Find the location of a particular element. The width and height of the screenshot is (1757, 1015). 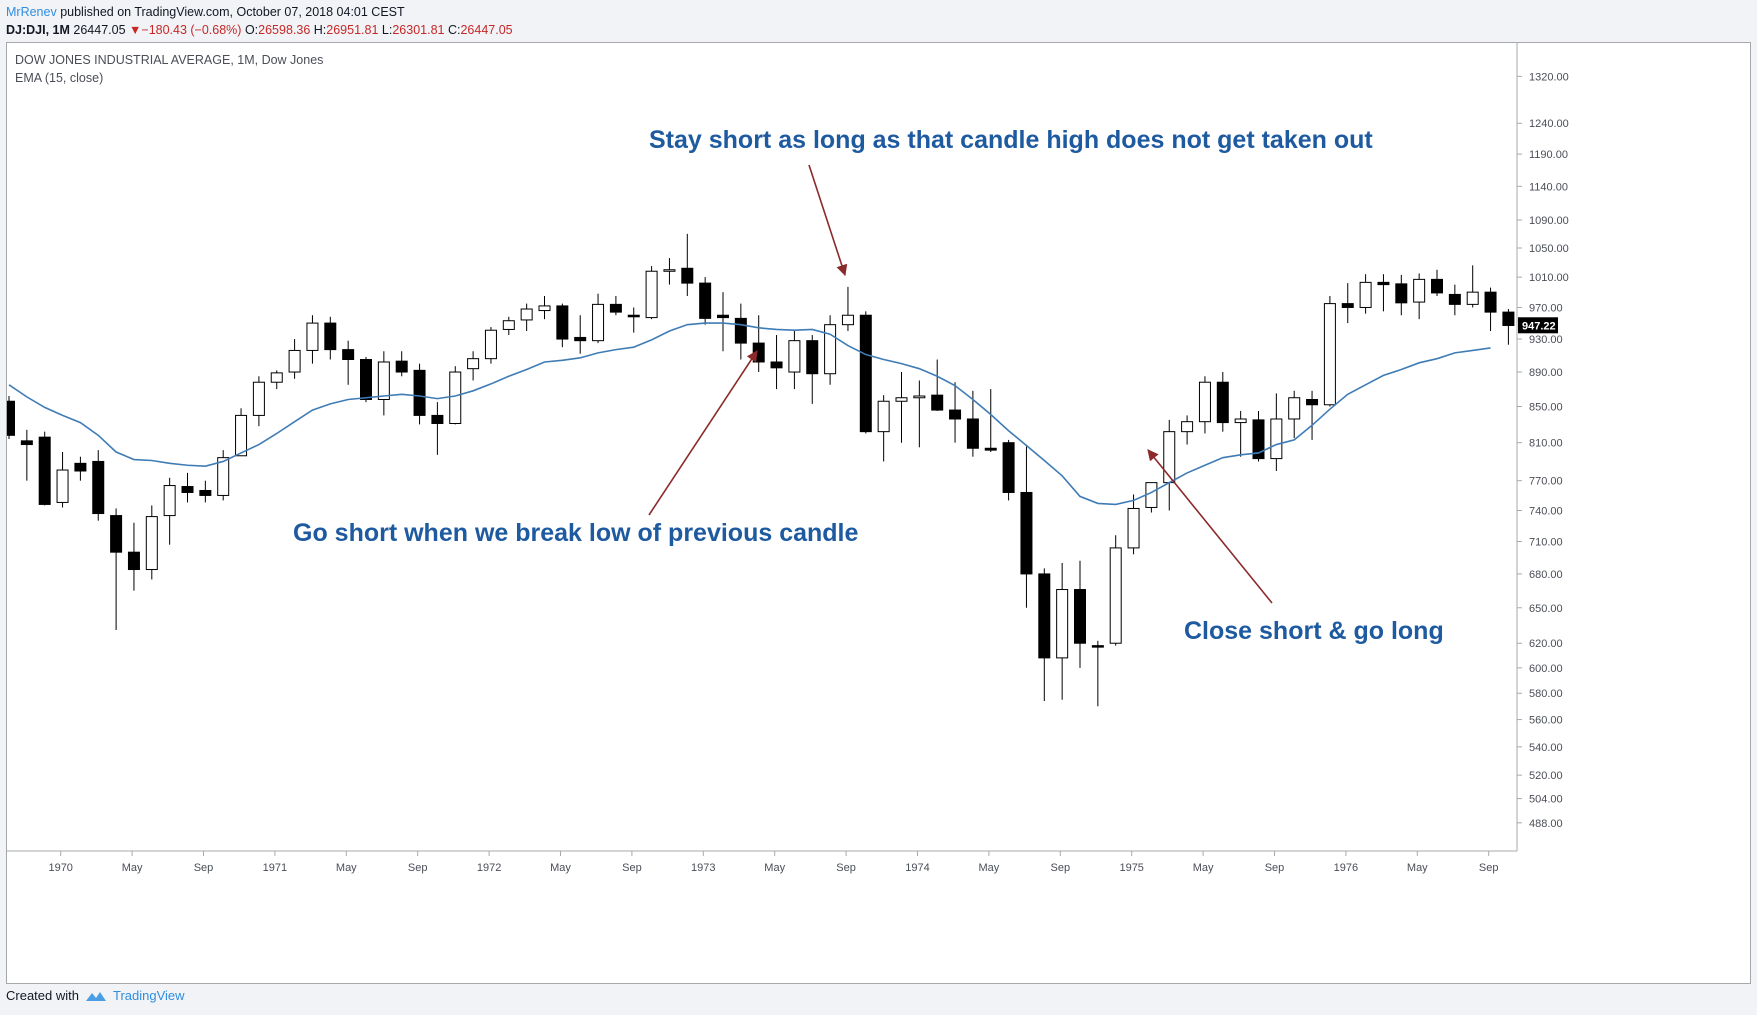

last-price-tag-label: 947.22 is located at coordinates (1539, 326).